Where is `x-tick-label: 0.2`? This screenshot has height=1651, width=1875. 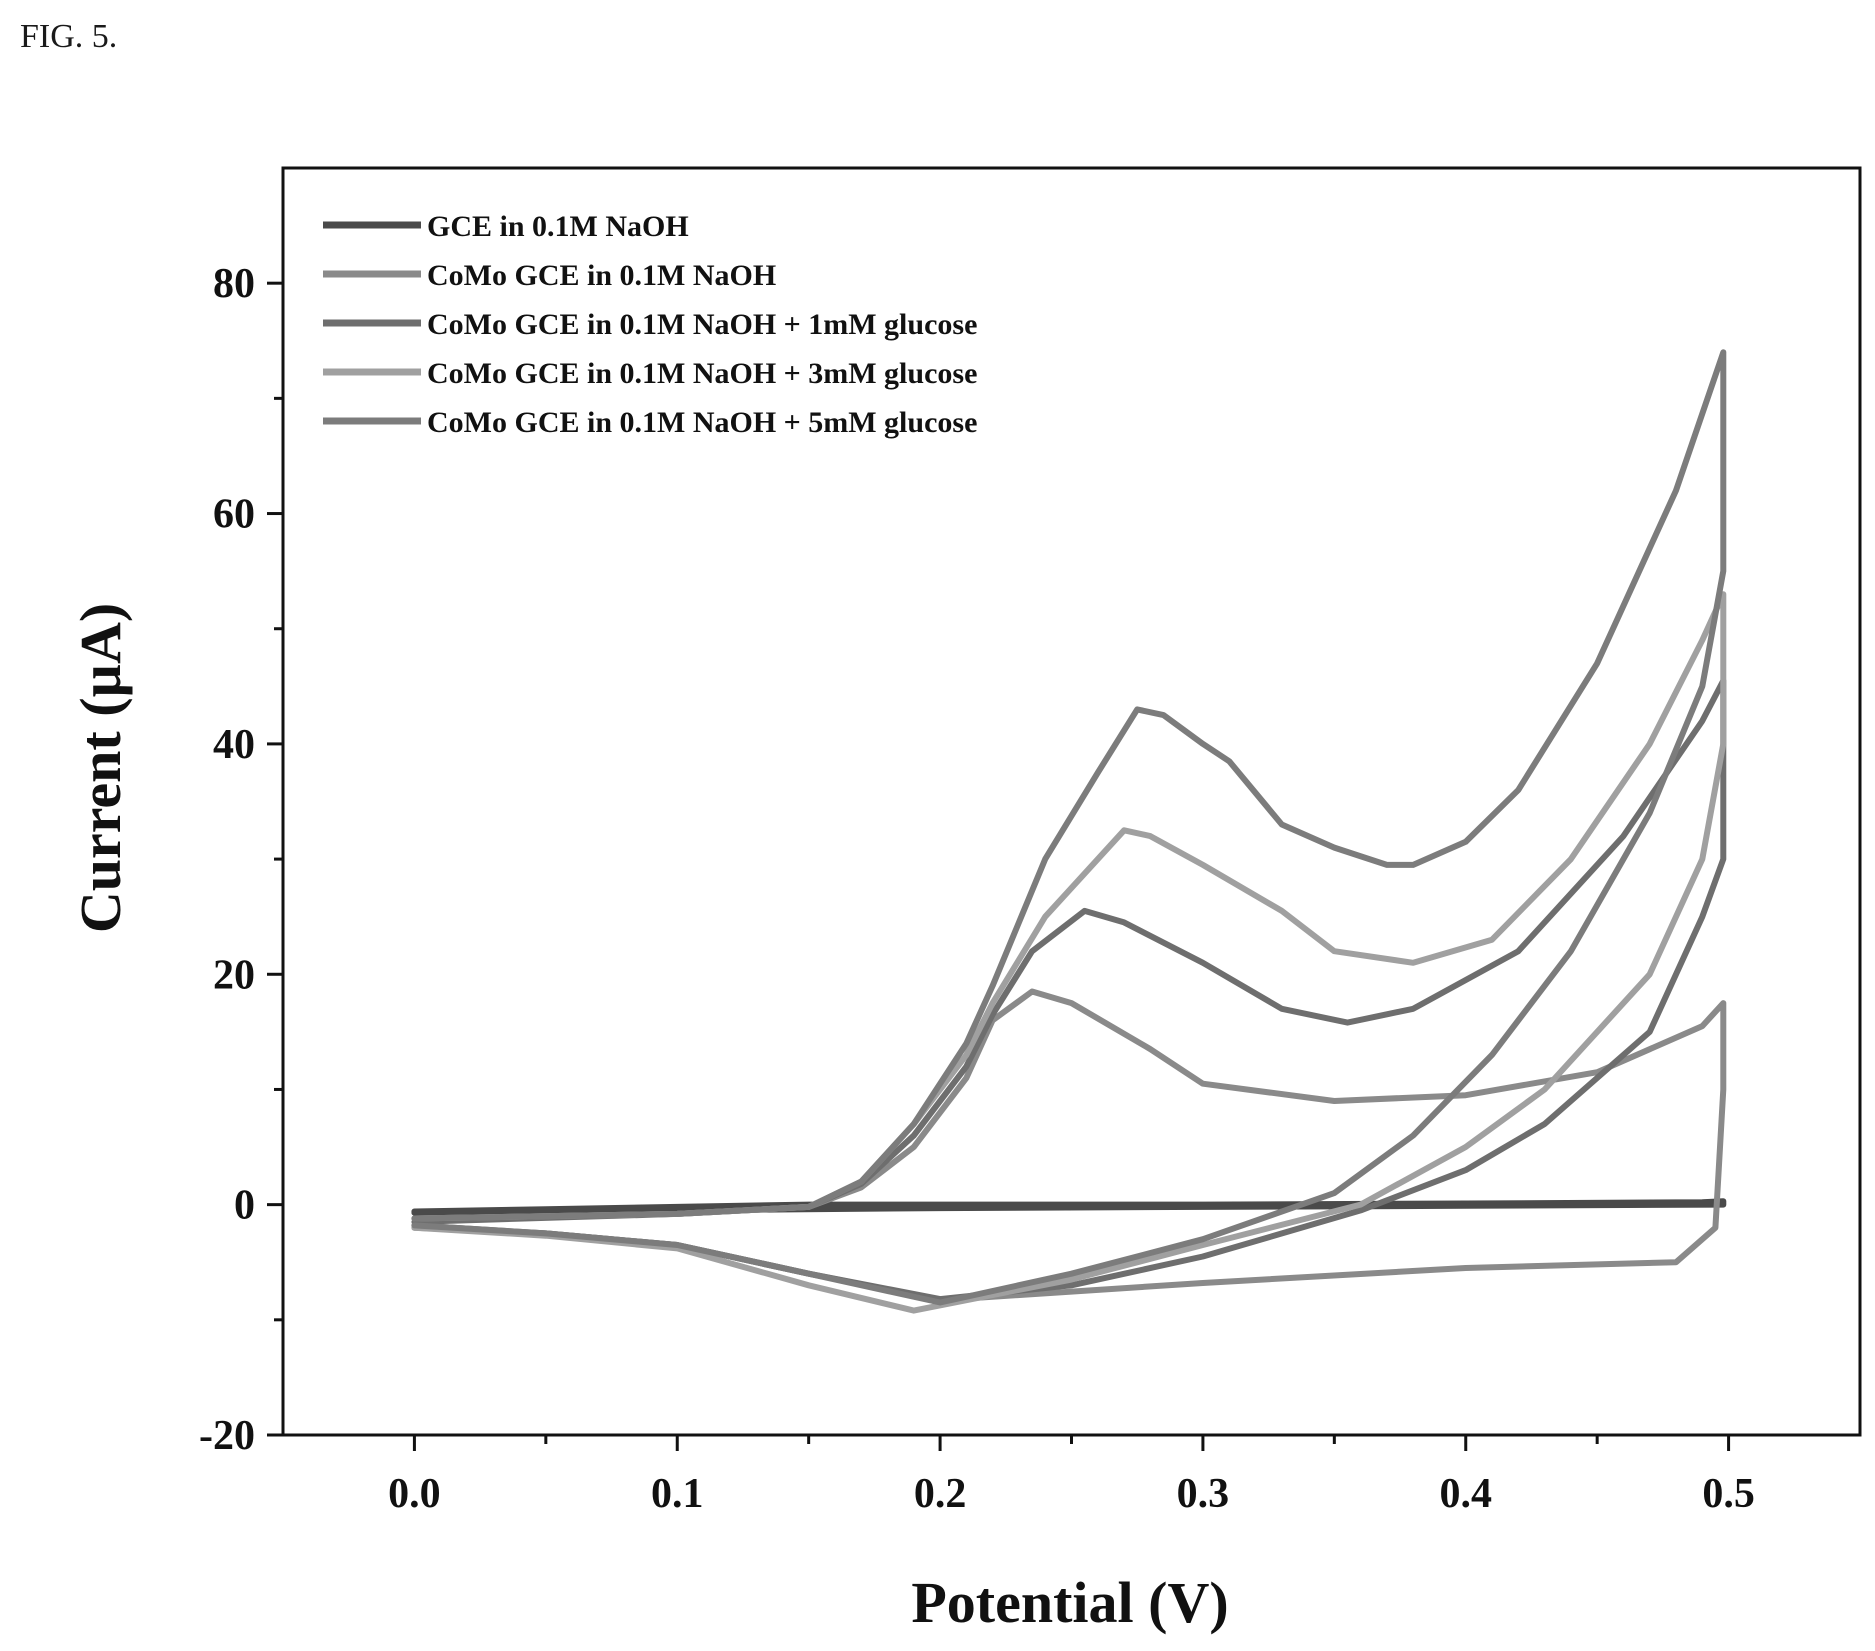 x-tick-label: 0.2 is located at coordinates (940, 1494).